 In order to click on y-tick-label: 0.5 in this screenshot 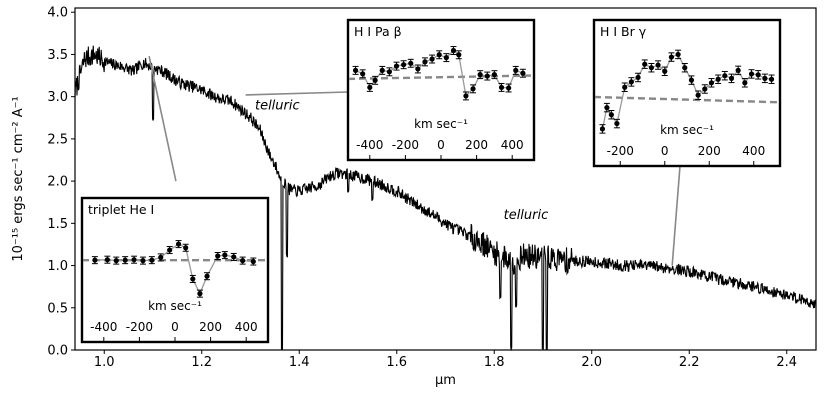, I will do `click(57, 308)`.